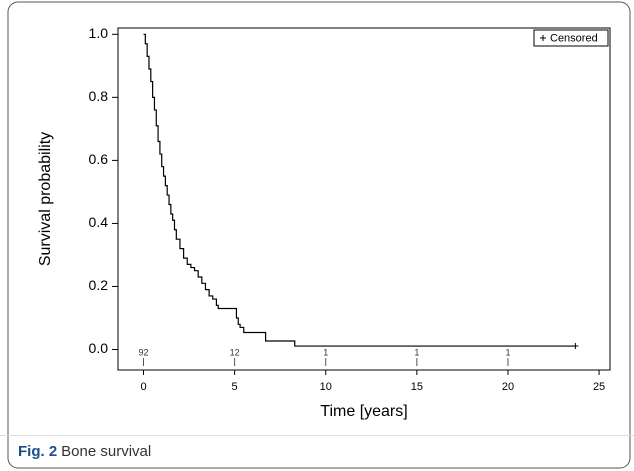 The image size is (634, 471). What do you see at coordinates (143, 387) in the screenshot?
I see `x-tick-label: 0` at bounding box center [143, 387].